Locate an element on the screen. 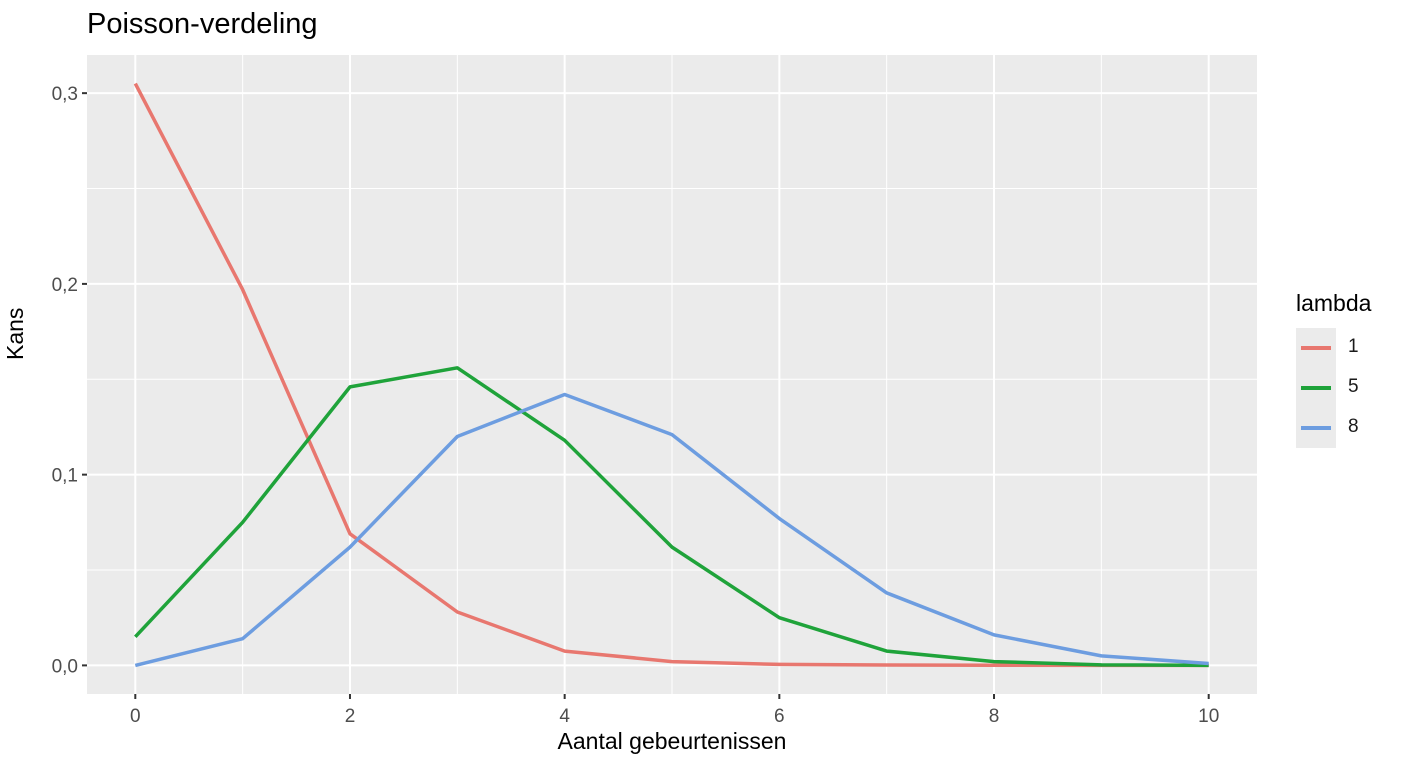 This screenshot has width=1408, height=768. legend-swatch-red is located at coordinates (1316, 348).